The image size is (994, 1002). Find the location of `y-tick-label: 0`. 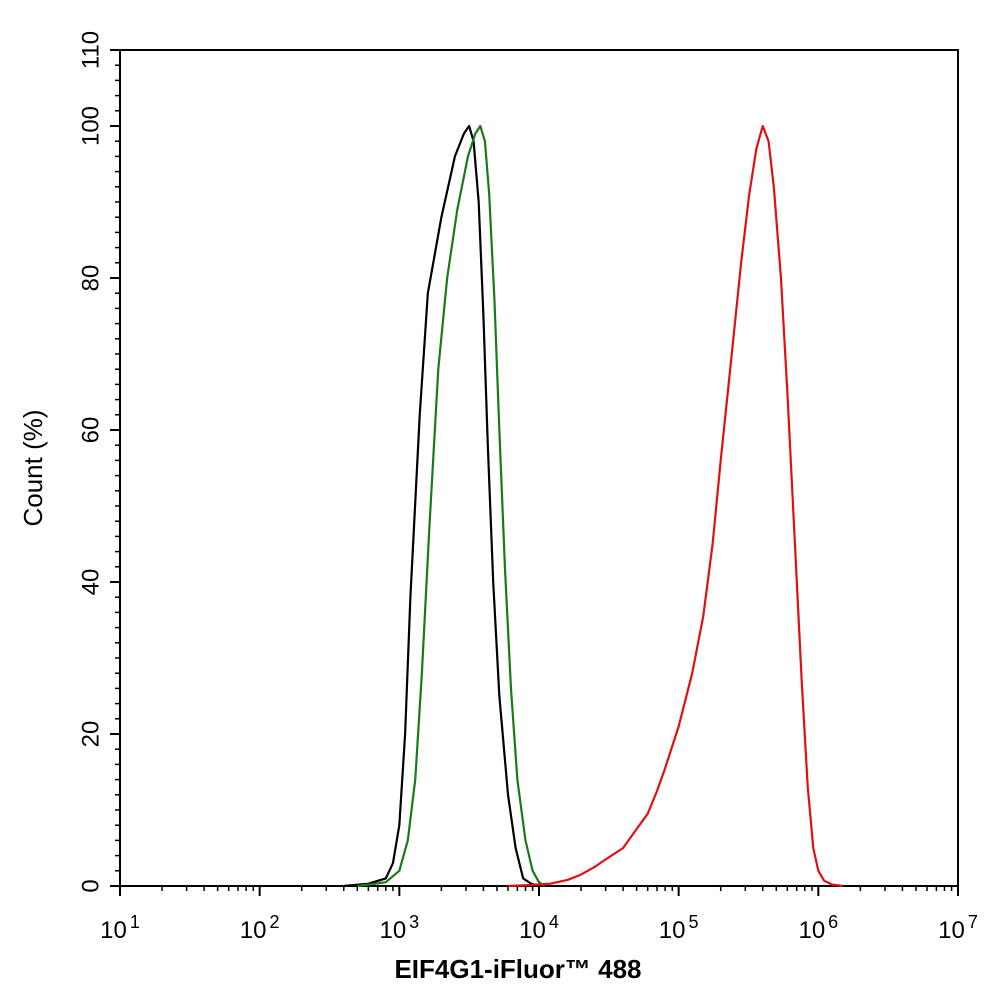

y-tick-label: 0 is located at coordinates (90, 885).